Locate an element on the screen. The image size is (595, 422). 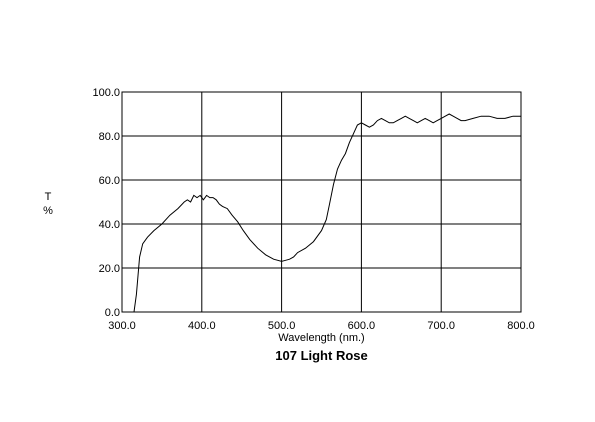
y-tick-label: 40.0 is located at coordinates (109, 225).